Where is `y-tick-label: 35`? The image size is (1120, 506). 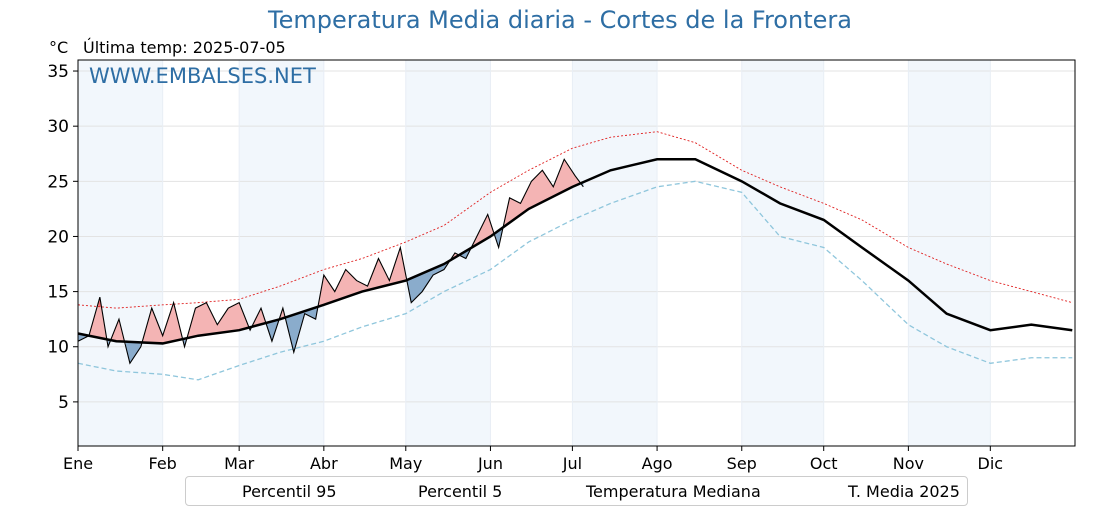 y-tick-label: 35 is located at coordinates (58, 72).